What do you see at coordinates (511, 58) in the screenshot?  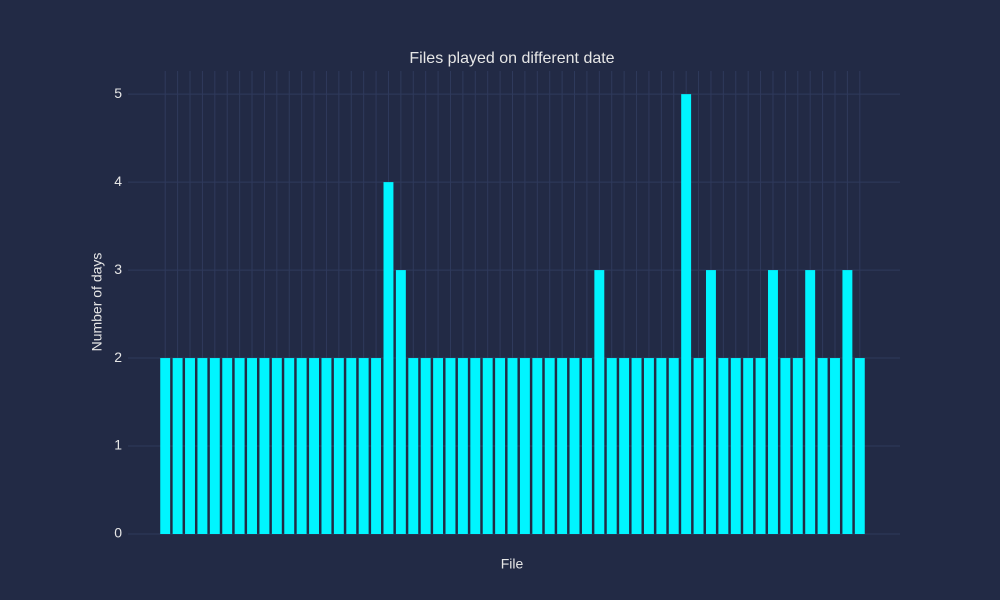 I see `chart-title: Files played on different date` at bounding box center [511, 58].